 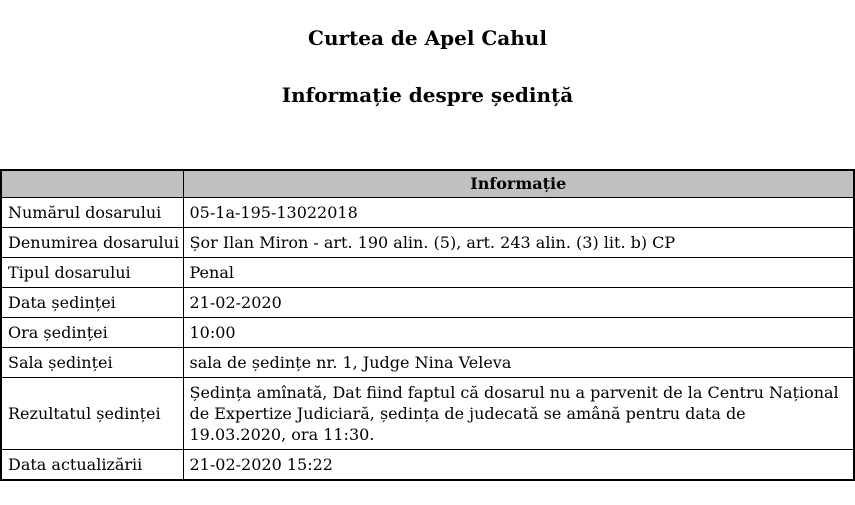 What do you see at coordinates (92, 302) in the screenshot?
I see `row-label-session-date: Data ședinței` at bounding box center [92, 302].